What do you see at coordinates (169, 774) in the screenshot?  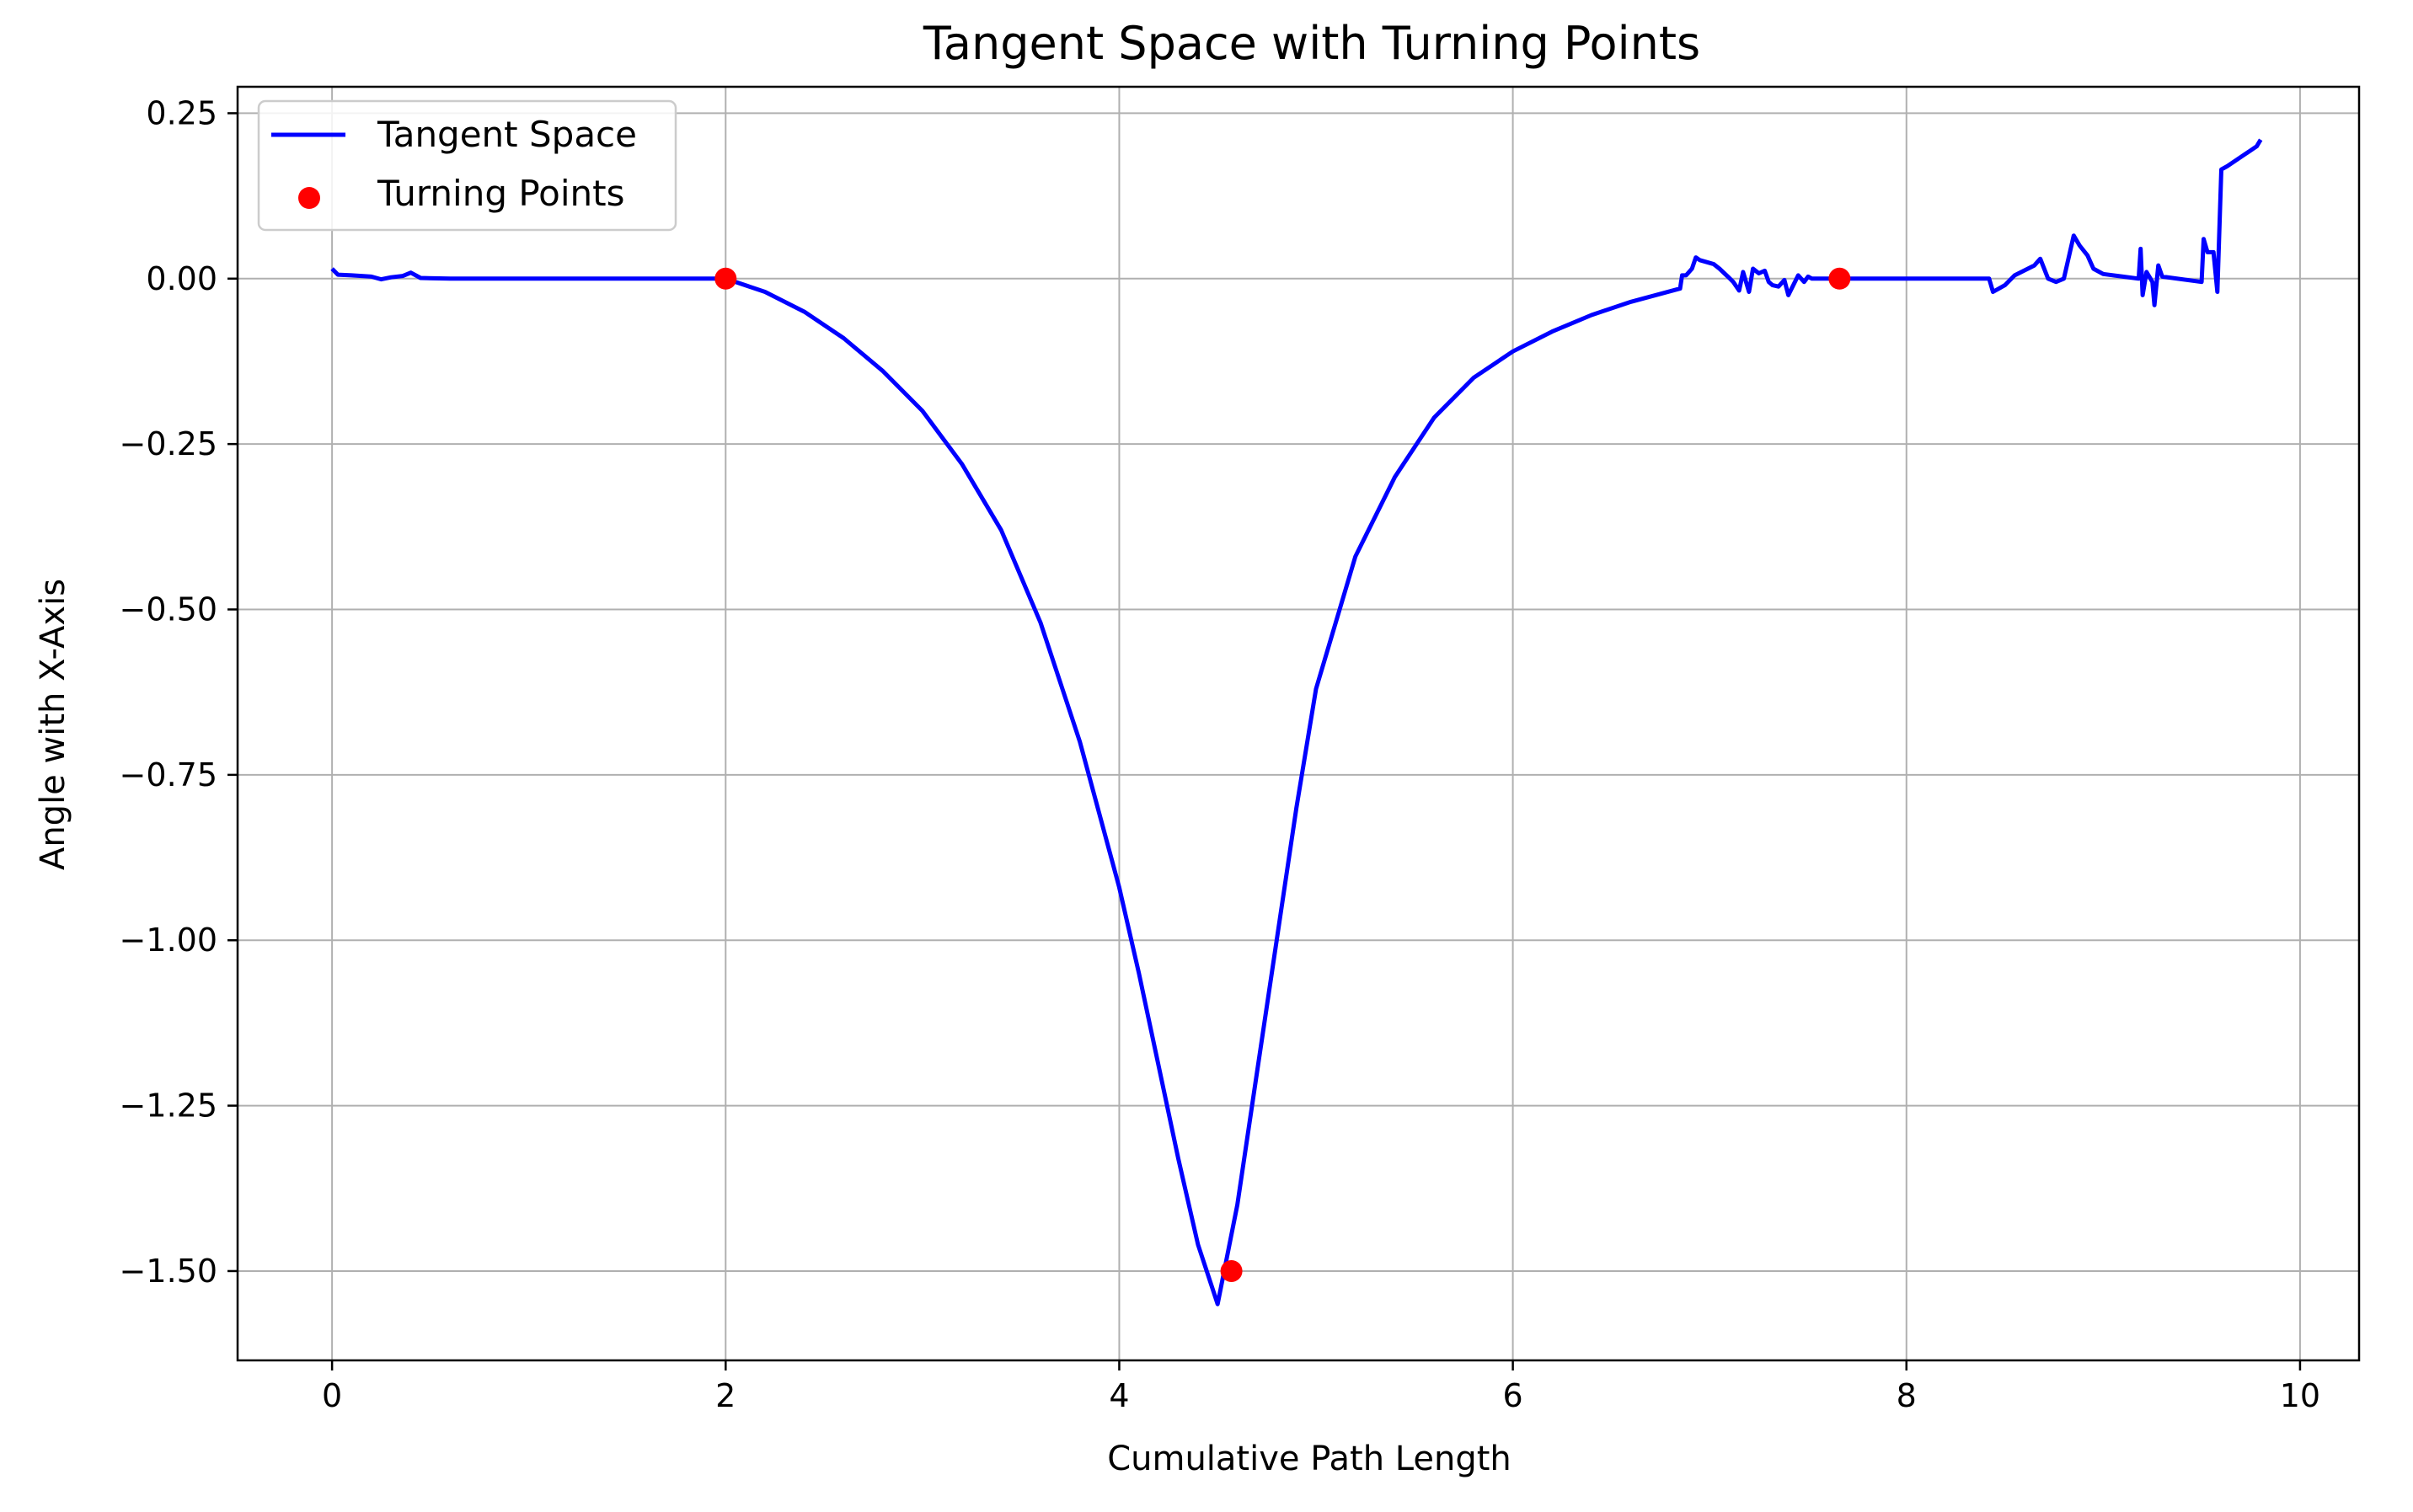 I see `y-tick-label: −0.75` at bounding box center [169, 774].